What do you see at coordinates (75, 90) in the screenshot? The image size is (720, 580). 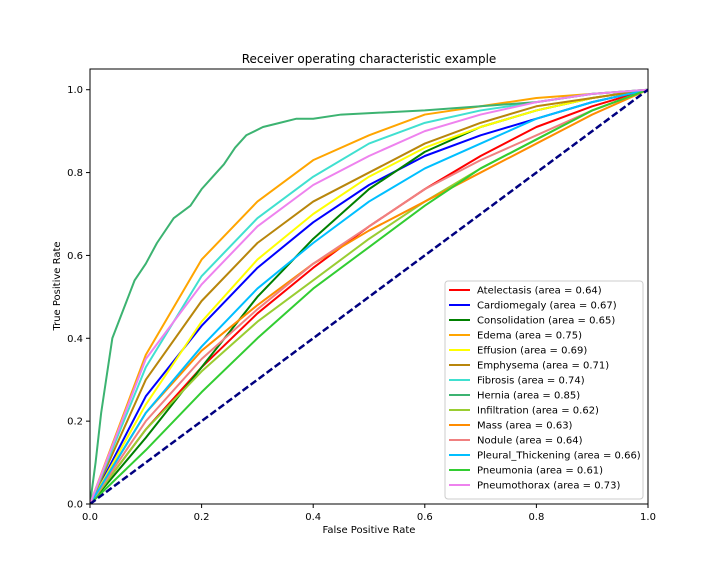 I see `y-tick-label: 1.0` at bounding box center [75, 90].